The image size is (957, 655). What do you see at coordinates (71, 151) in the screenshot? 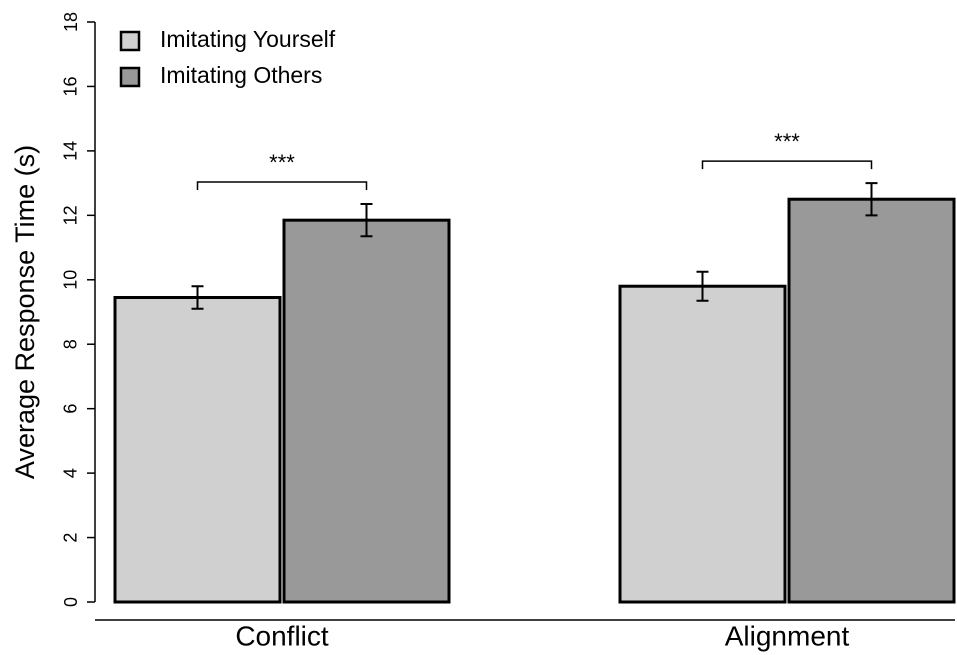
I see `y-tick-label: 14` at bounding box center [71, 151].